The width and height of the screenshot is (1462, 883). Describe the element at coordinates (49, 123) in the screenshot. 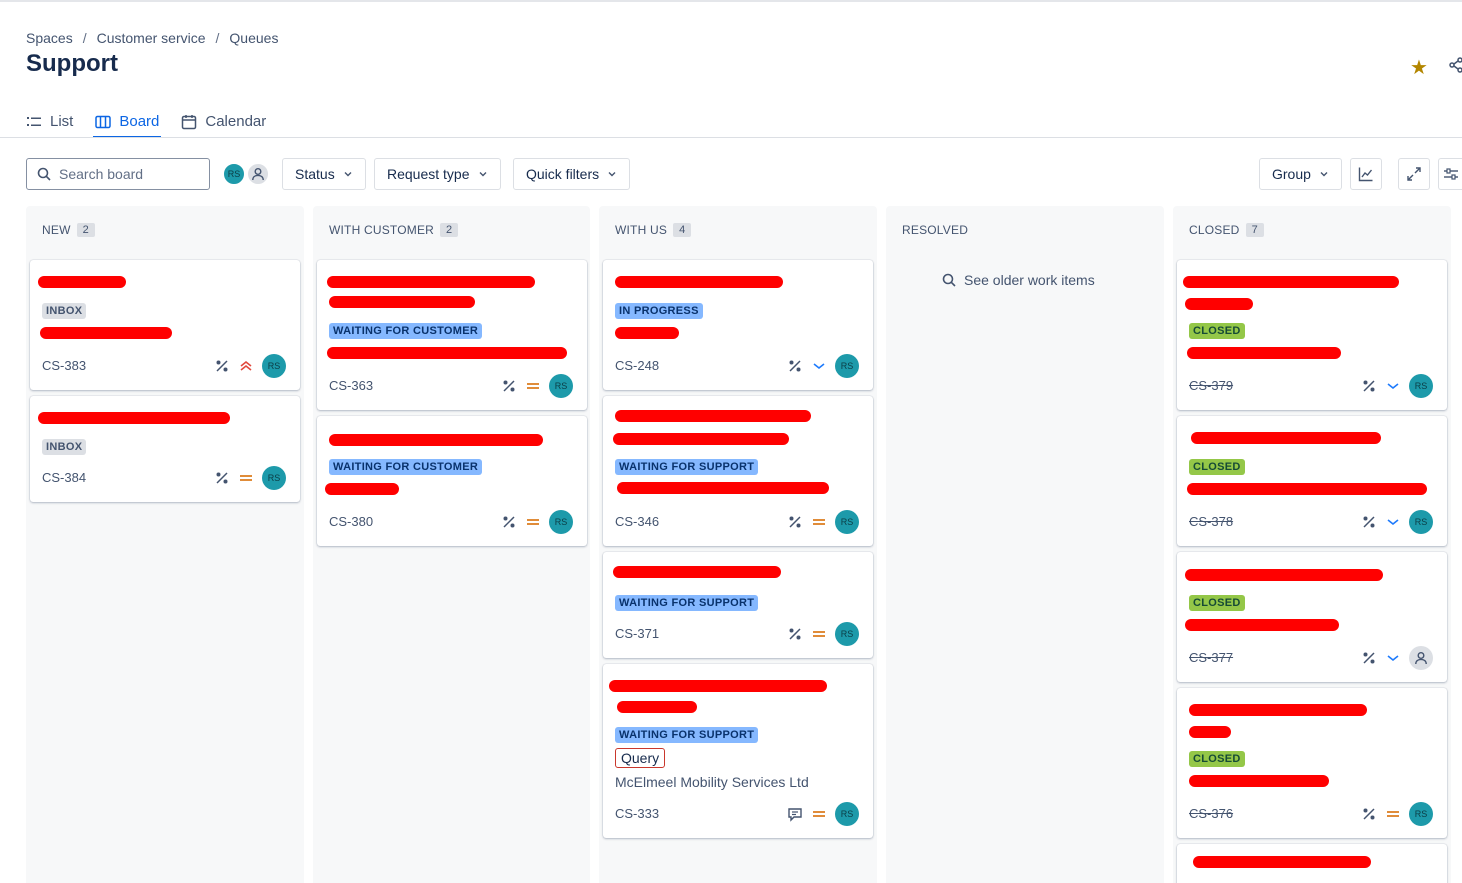

I see `tab-list: List` at that location.